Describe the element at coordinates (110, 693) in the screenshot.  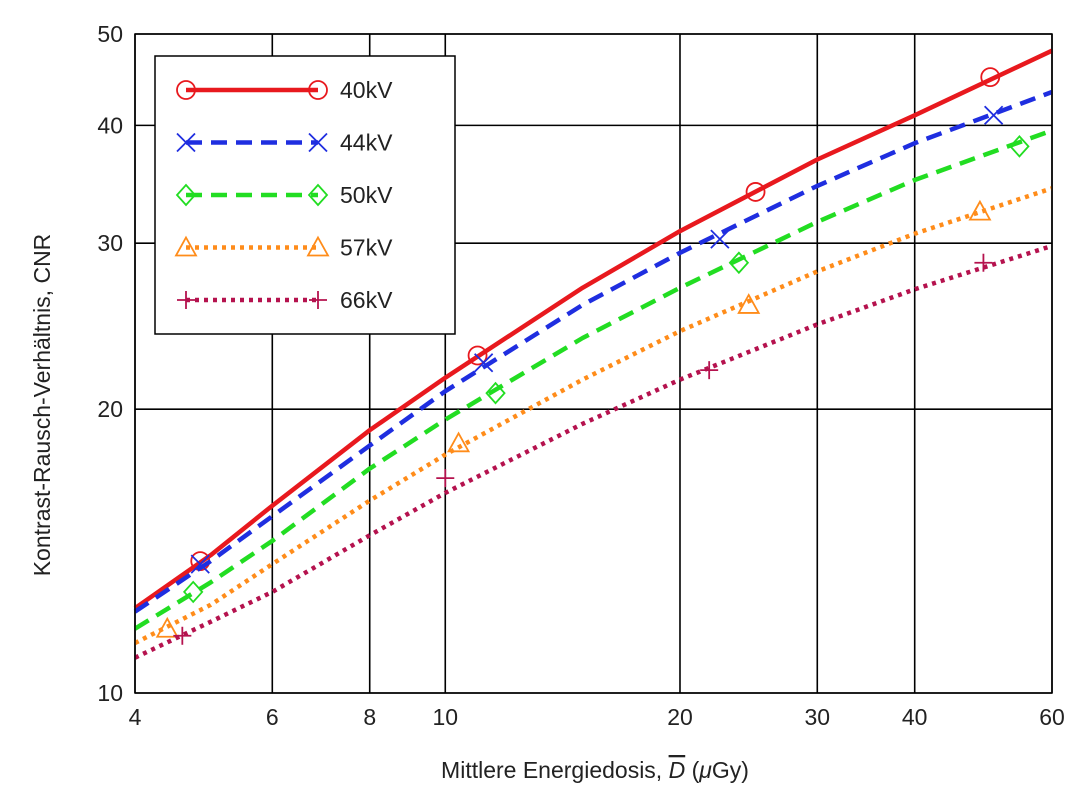
I see `y-tick-label: 10` at that location.